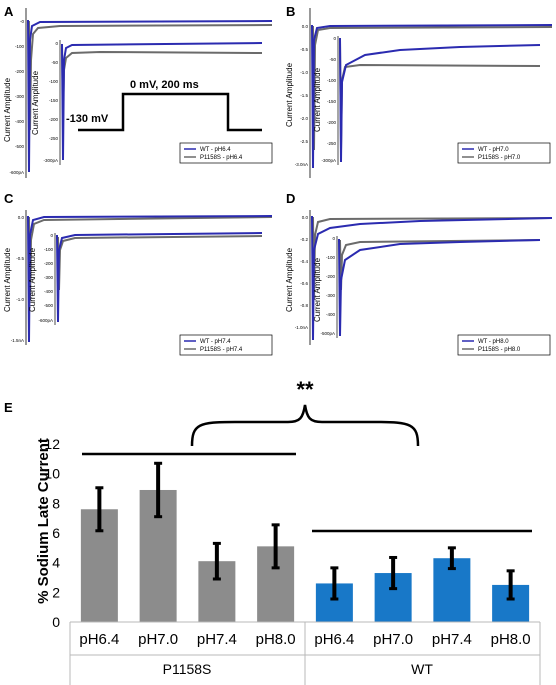  Describe the element at coordinates (304, 639) in the screenshot. I see `panel-e-x-ticks: pH6.4 pH7.0 pH7.4 pH8.0 pH6.4 pH7.0 pH7.4 pH8.0` at that location.